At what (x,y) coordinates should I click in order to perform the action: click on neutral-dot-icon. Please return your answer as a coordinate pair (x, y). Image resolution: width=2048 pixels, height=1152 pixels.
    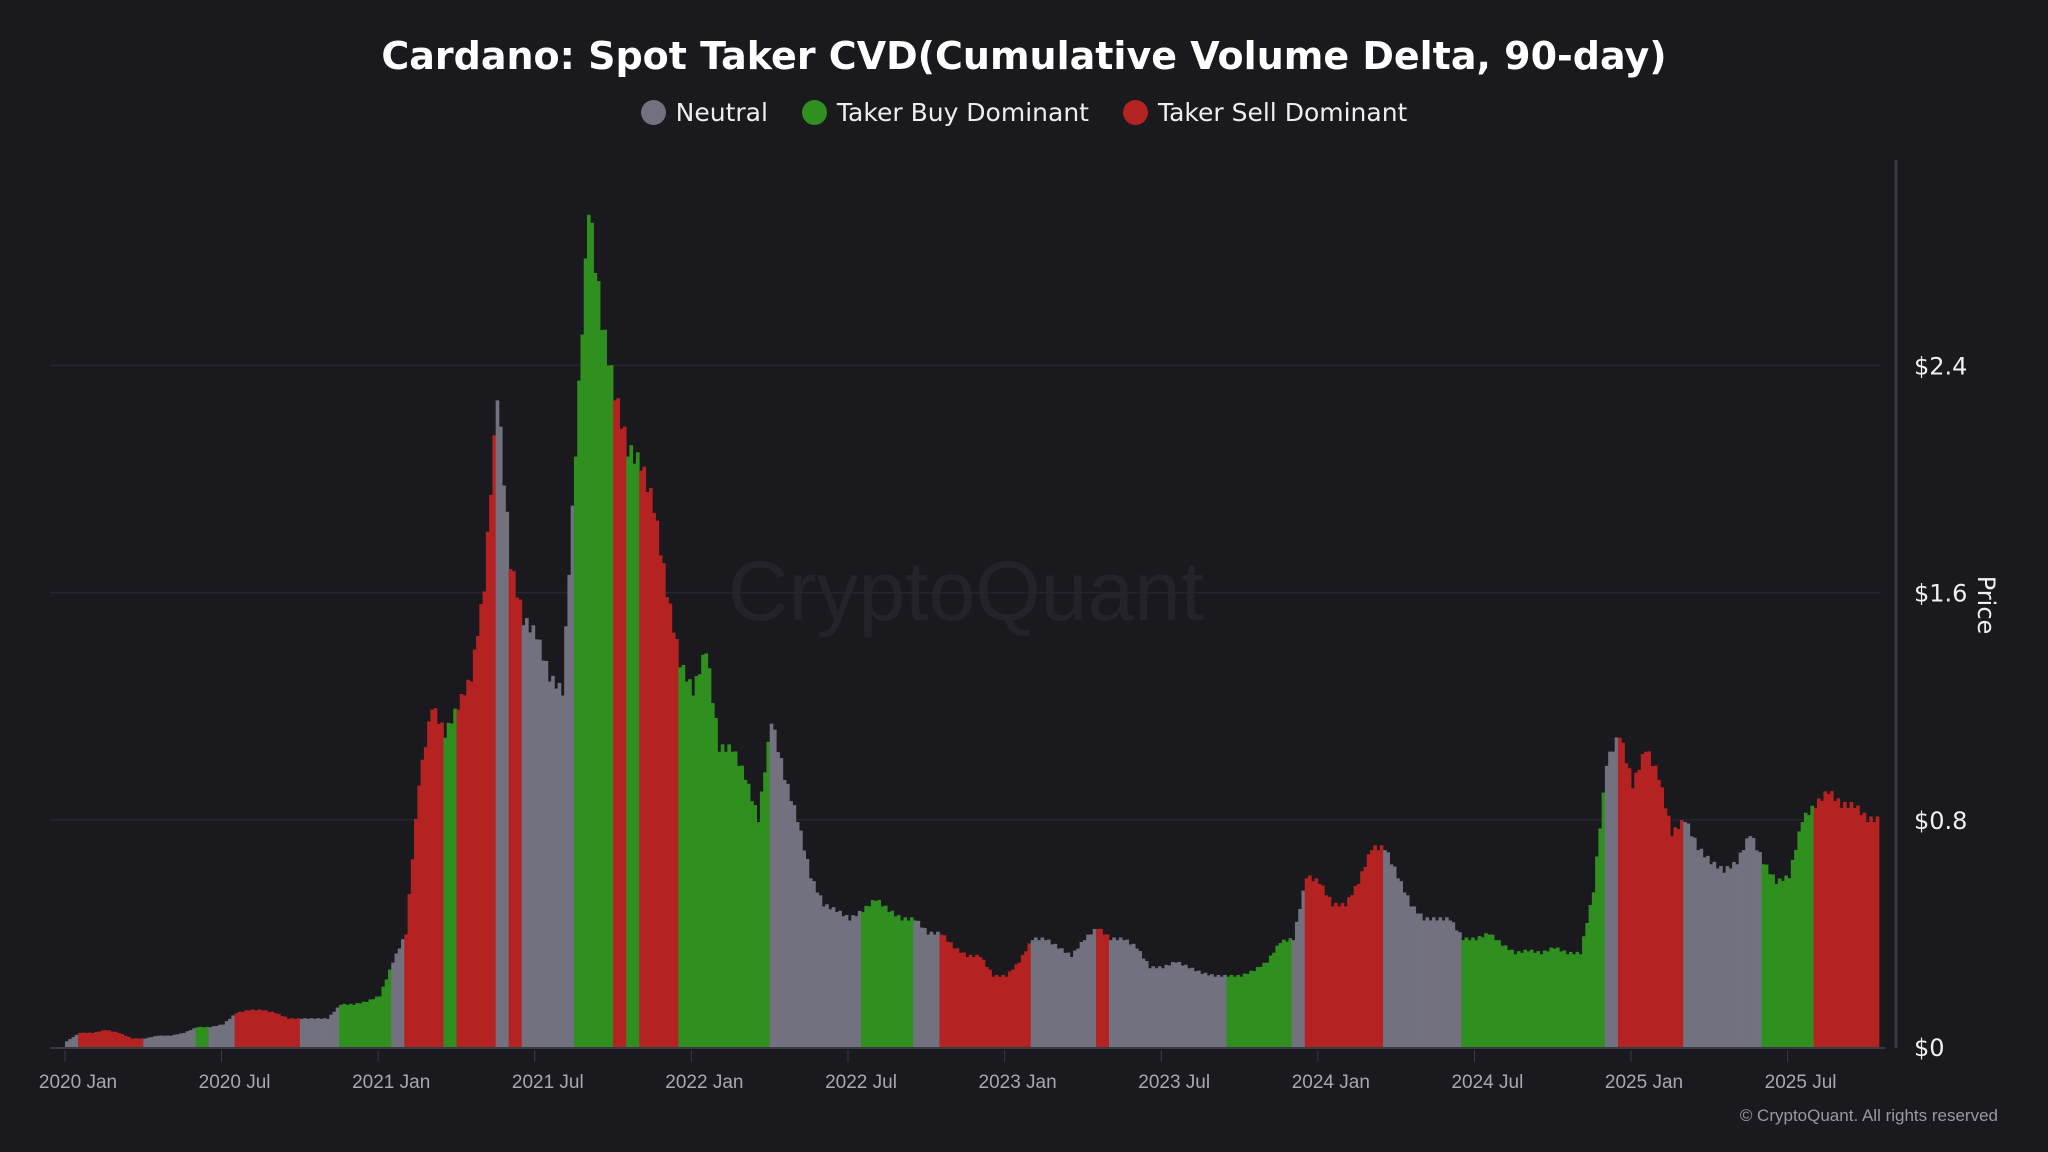
    Looking at the image, I should click on (653, 112).